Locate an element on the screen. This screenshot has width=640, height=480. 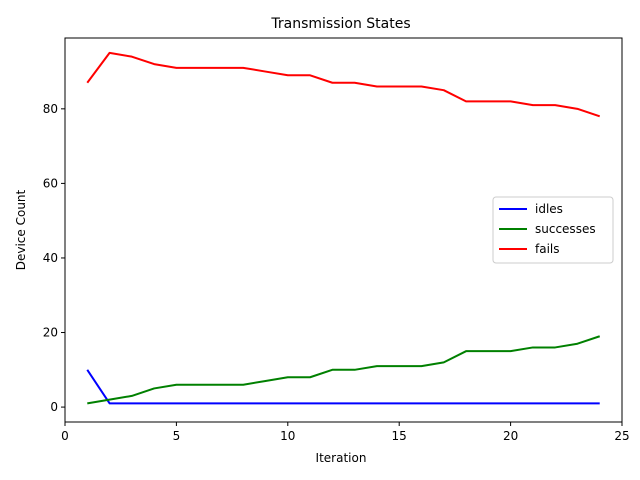
y-tick-label: 0 is located at coordinates (54, 407).